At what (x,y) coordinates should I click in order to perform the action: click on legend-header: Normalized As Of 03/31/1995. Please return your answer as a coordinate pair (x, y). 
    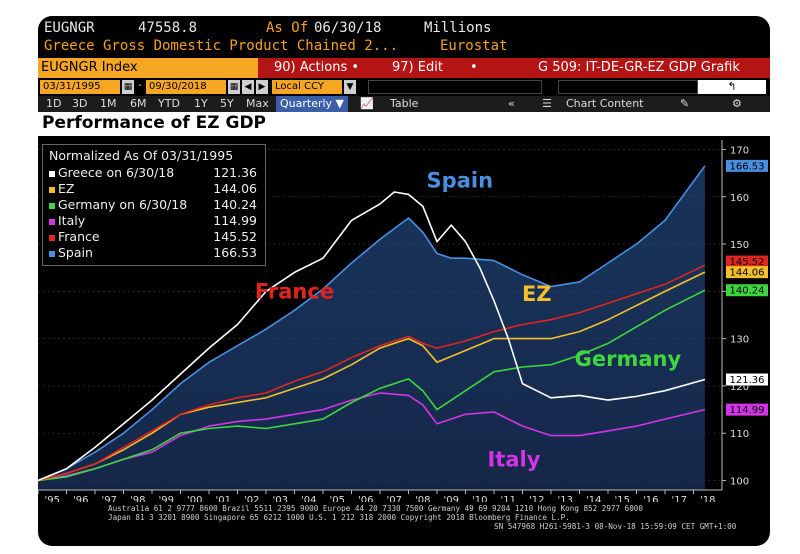
    Looking at the image, I should click on (141, 155).